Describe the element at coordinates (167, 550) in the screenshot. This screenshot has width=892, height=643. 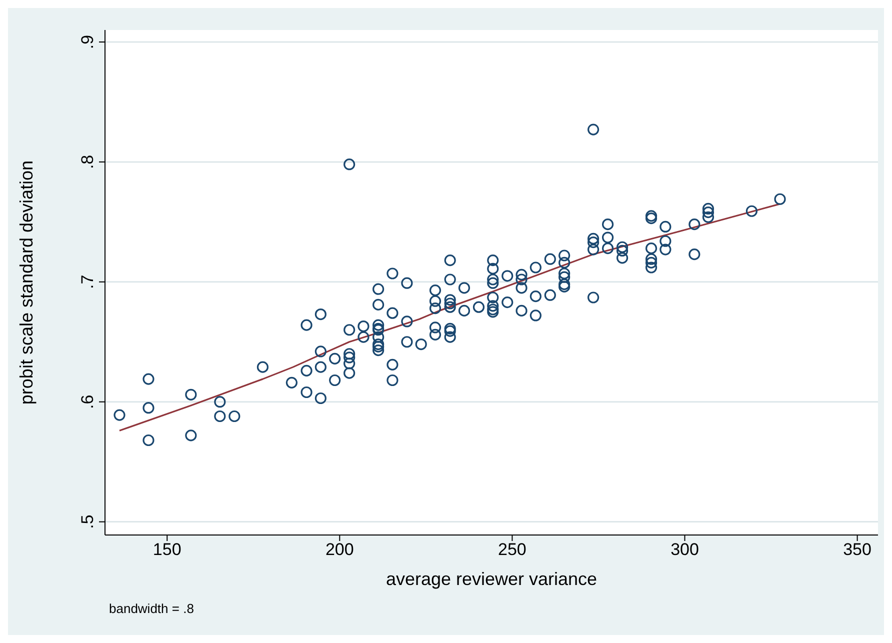
I see `x-tick-label: 150` at that location.